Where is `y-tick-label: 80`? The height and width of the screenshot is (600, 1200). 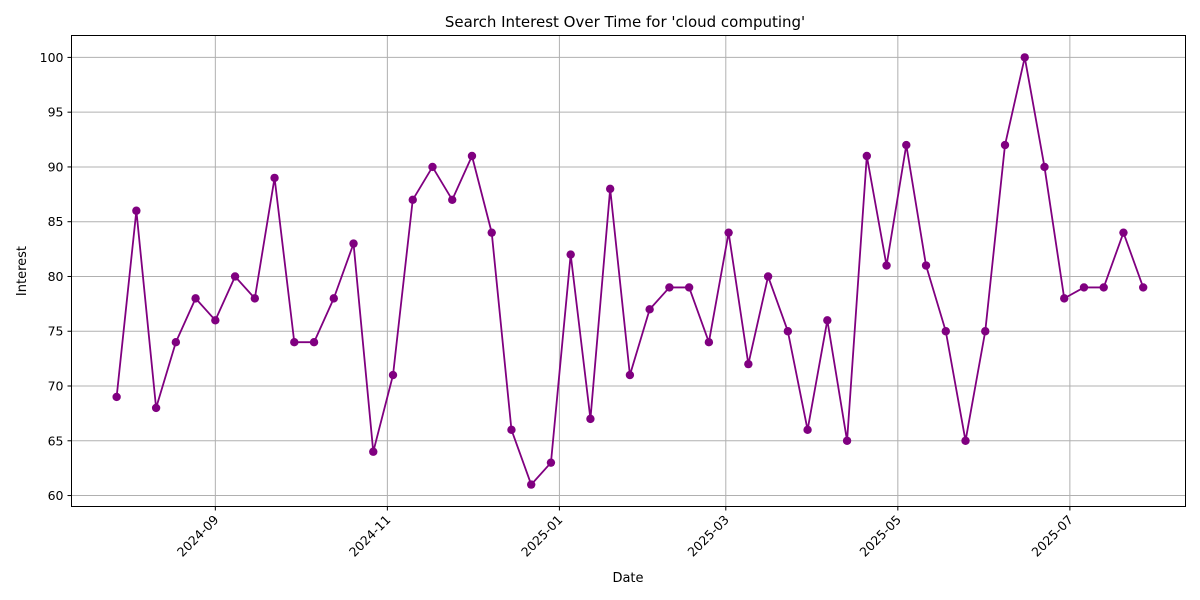
y-tick-label: 80 is located at coordinates (56, 276).